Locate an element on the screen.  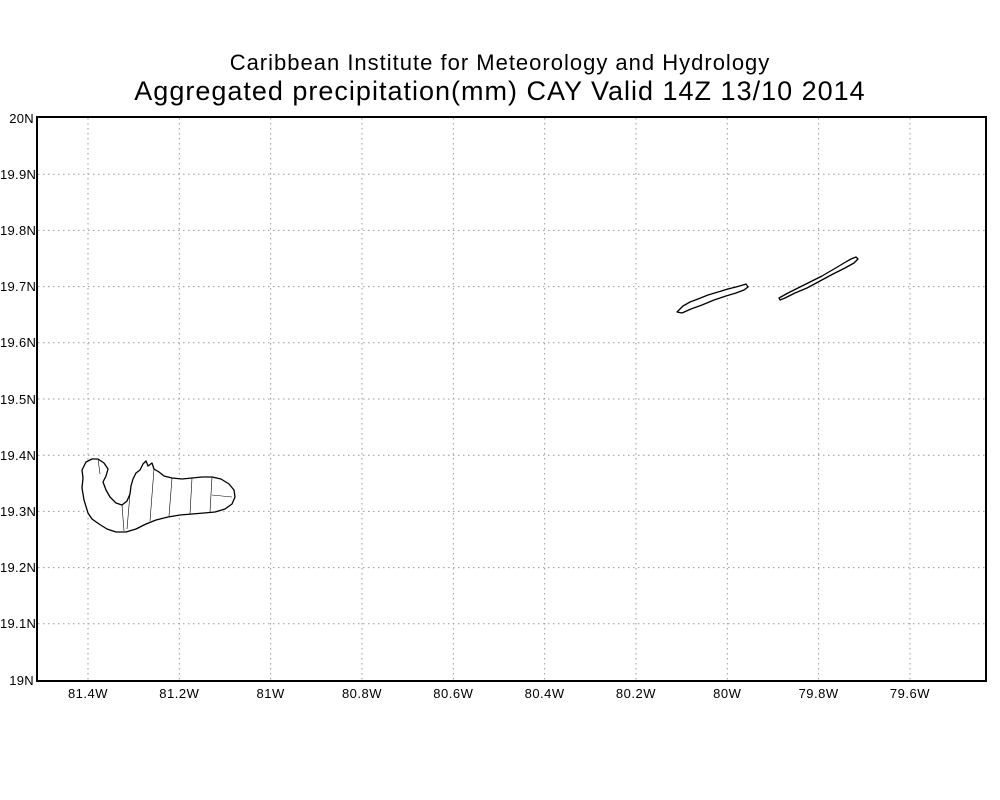
y-tick-label: 19.8N is located at coordinates (18, 230).